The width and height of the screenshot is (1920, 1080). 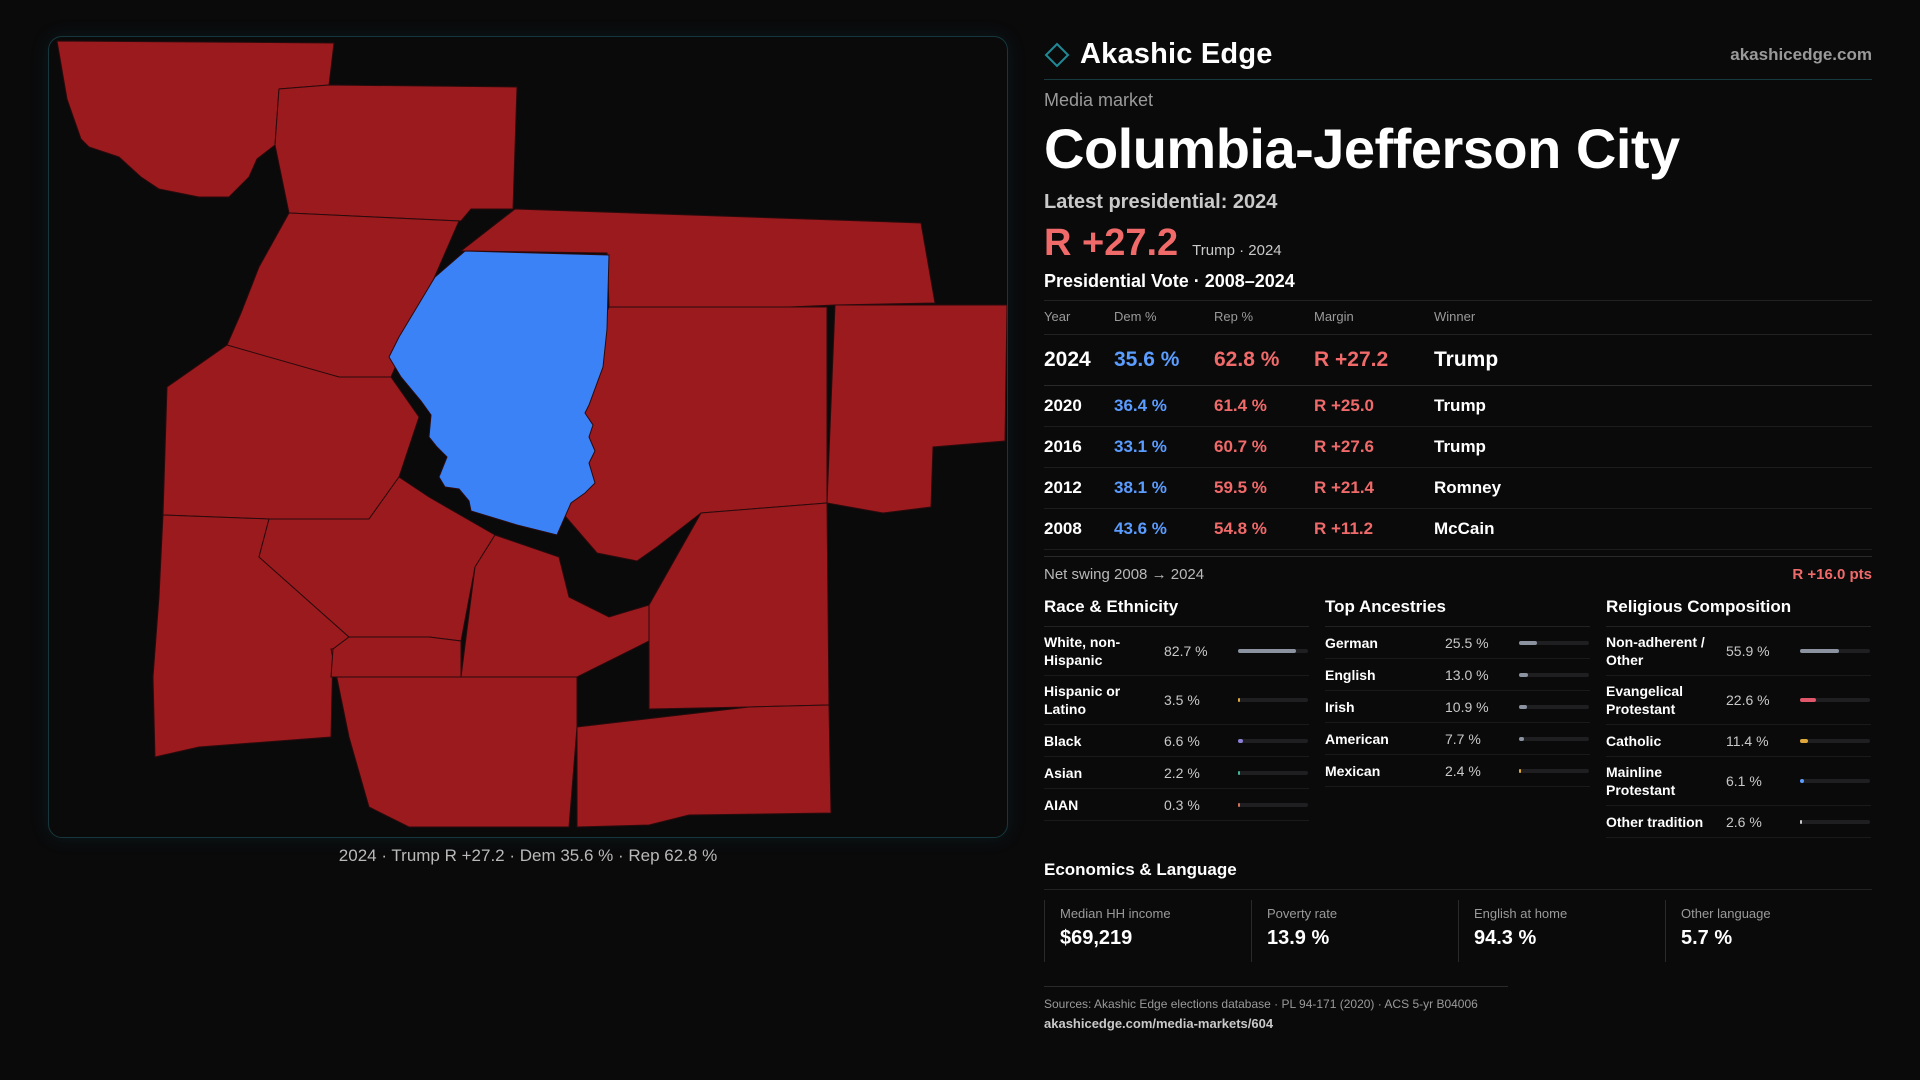 What do you see at coordinates (1458, 569) in the screenshot?
I see `net-swing: Net swing 2008 → 2024 R +16.0 pts` at bounding box center [1458, 569].